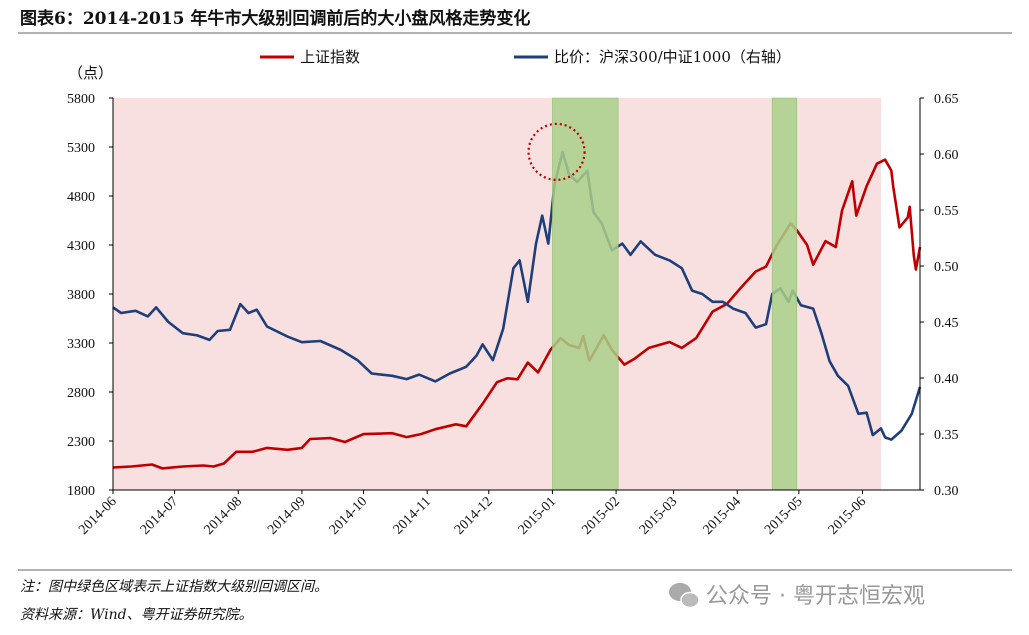  I want to click on left-tick-label: 2800, so click(81, 393).